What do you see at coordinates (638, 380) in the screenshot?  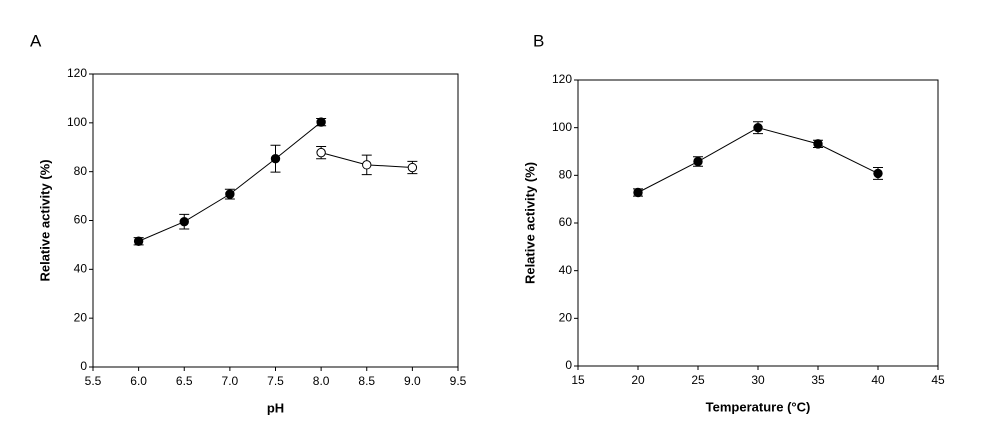 I see `x-tick-label: 20` at bounding box center [638, 380].